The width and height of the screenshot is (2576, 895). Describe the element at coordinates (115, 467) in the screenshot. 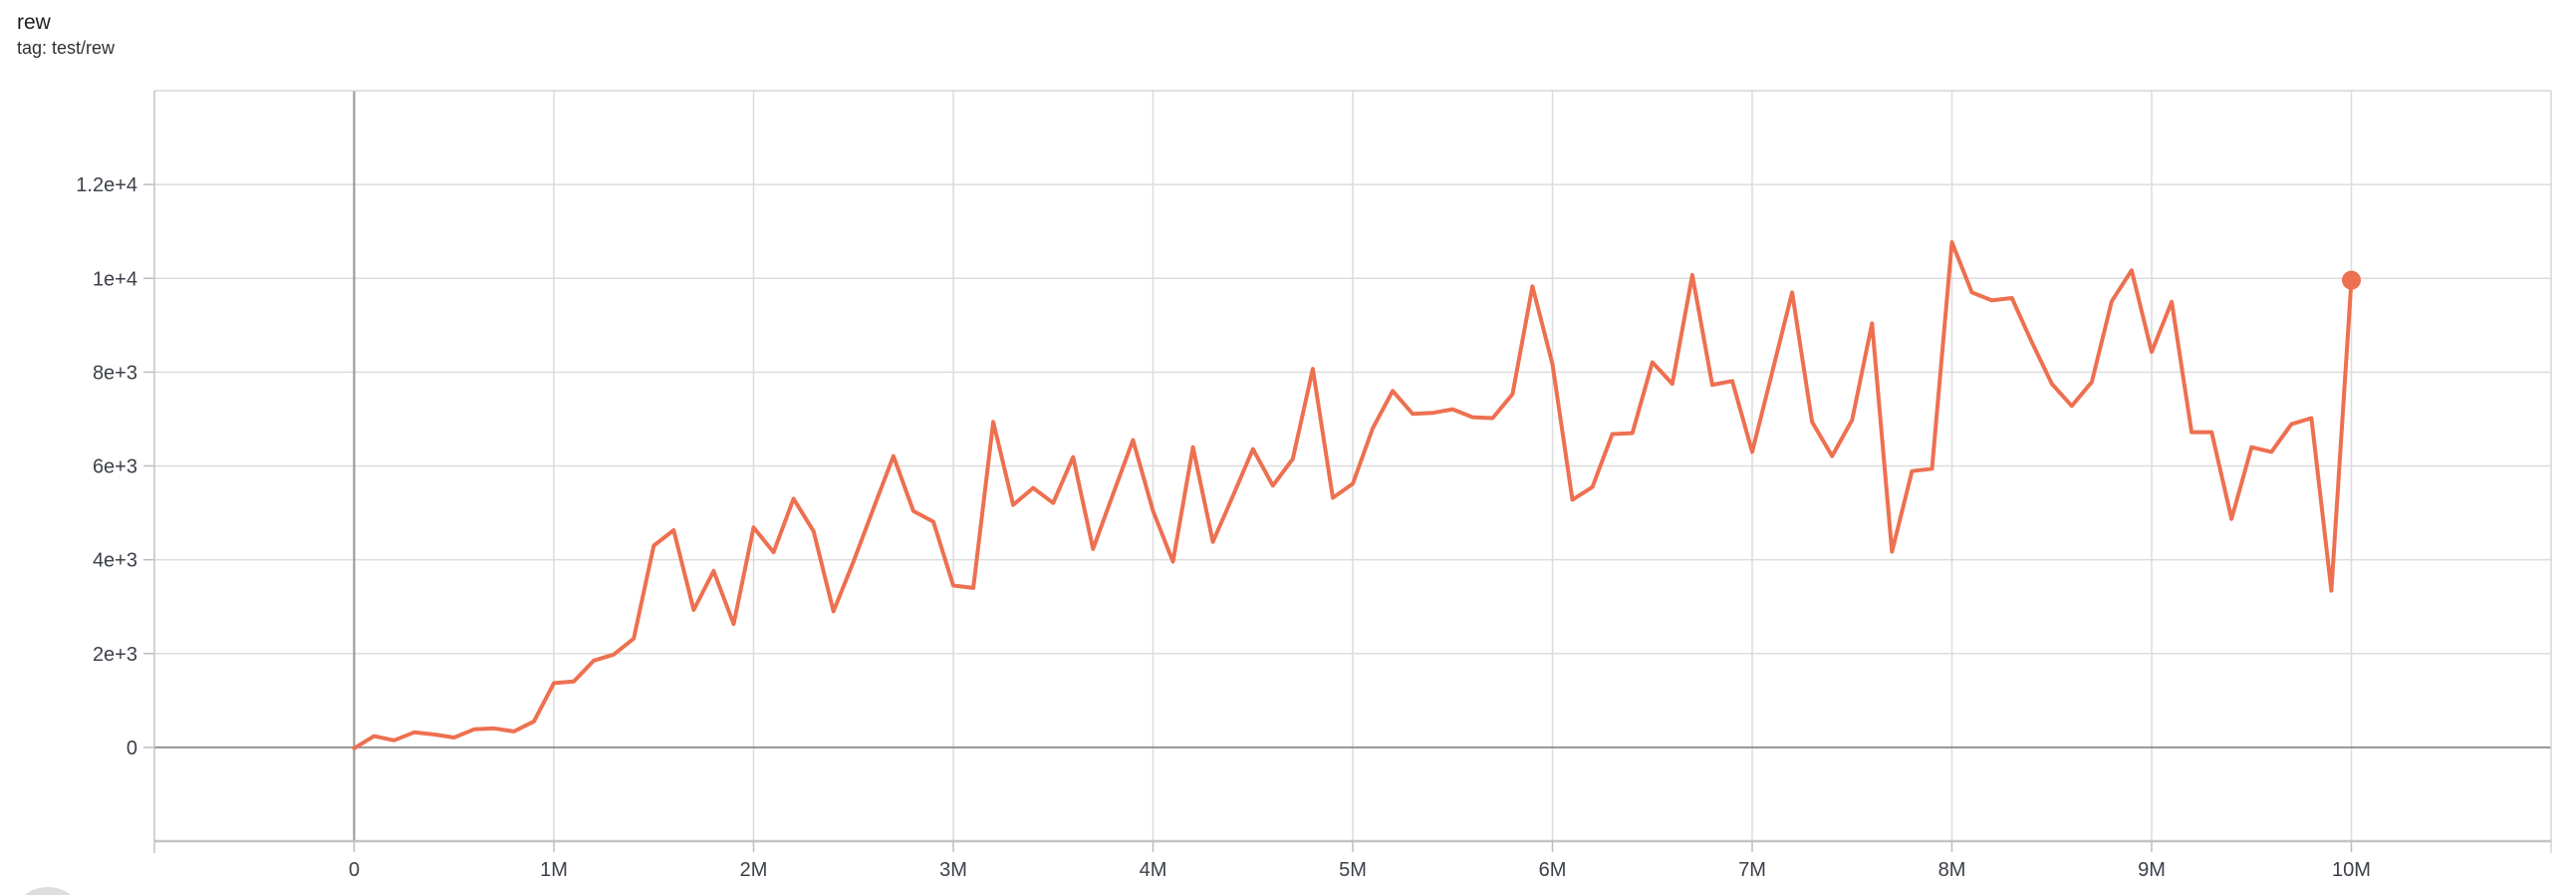

I see `y-tick-label: 6e+3` at that location.